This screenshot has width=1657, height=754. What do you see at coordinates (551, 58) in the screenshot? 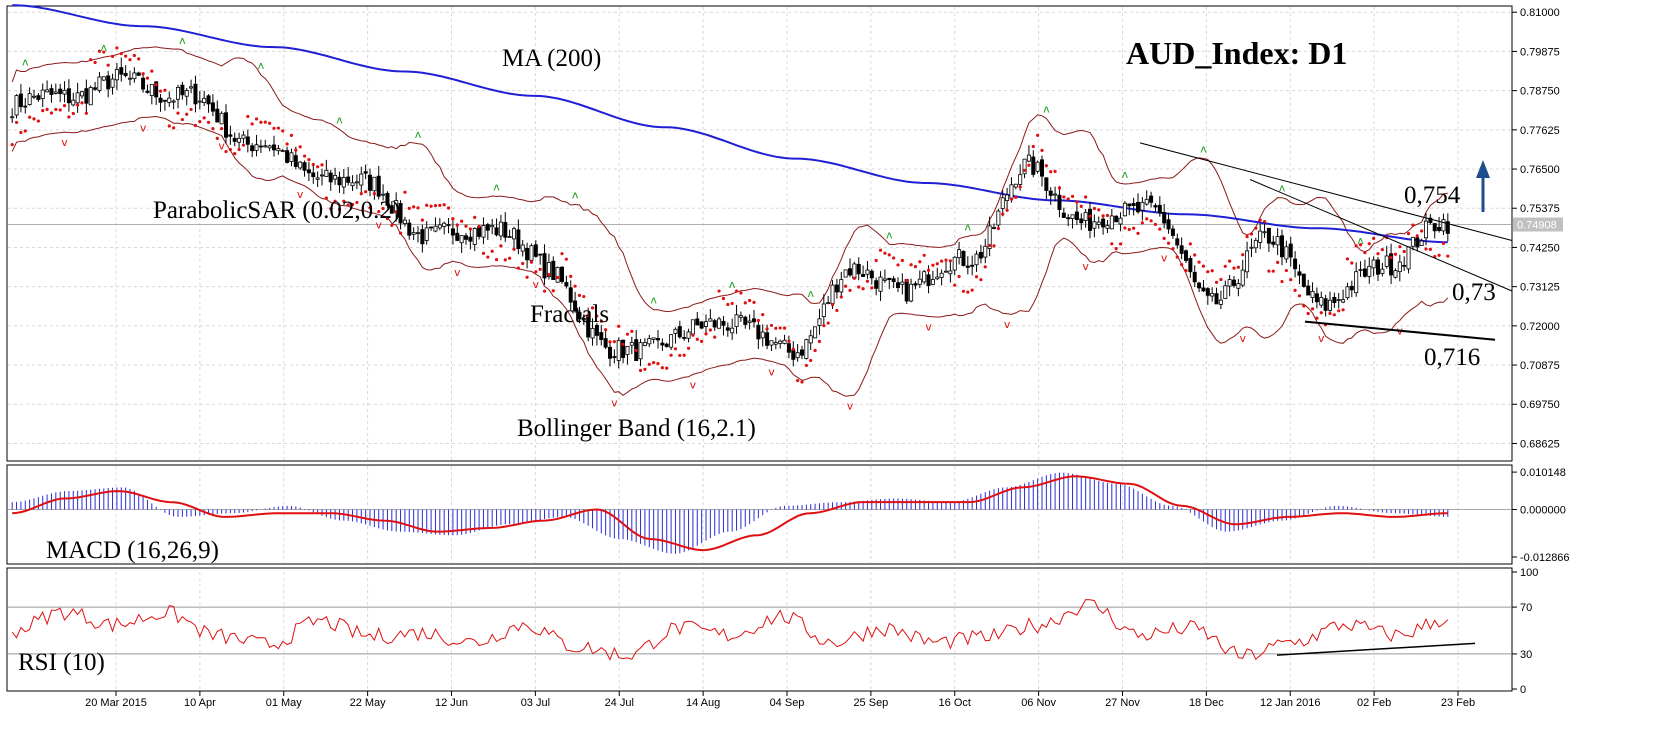
I see `ma-label: MA (200)` at bounding box center [551, 58].